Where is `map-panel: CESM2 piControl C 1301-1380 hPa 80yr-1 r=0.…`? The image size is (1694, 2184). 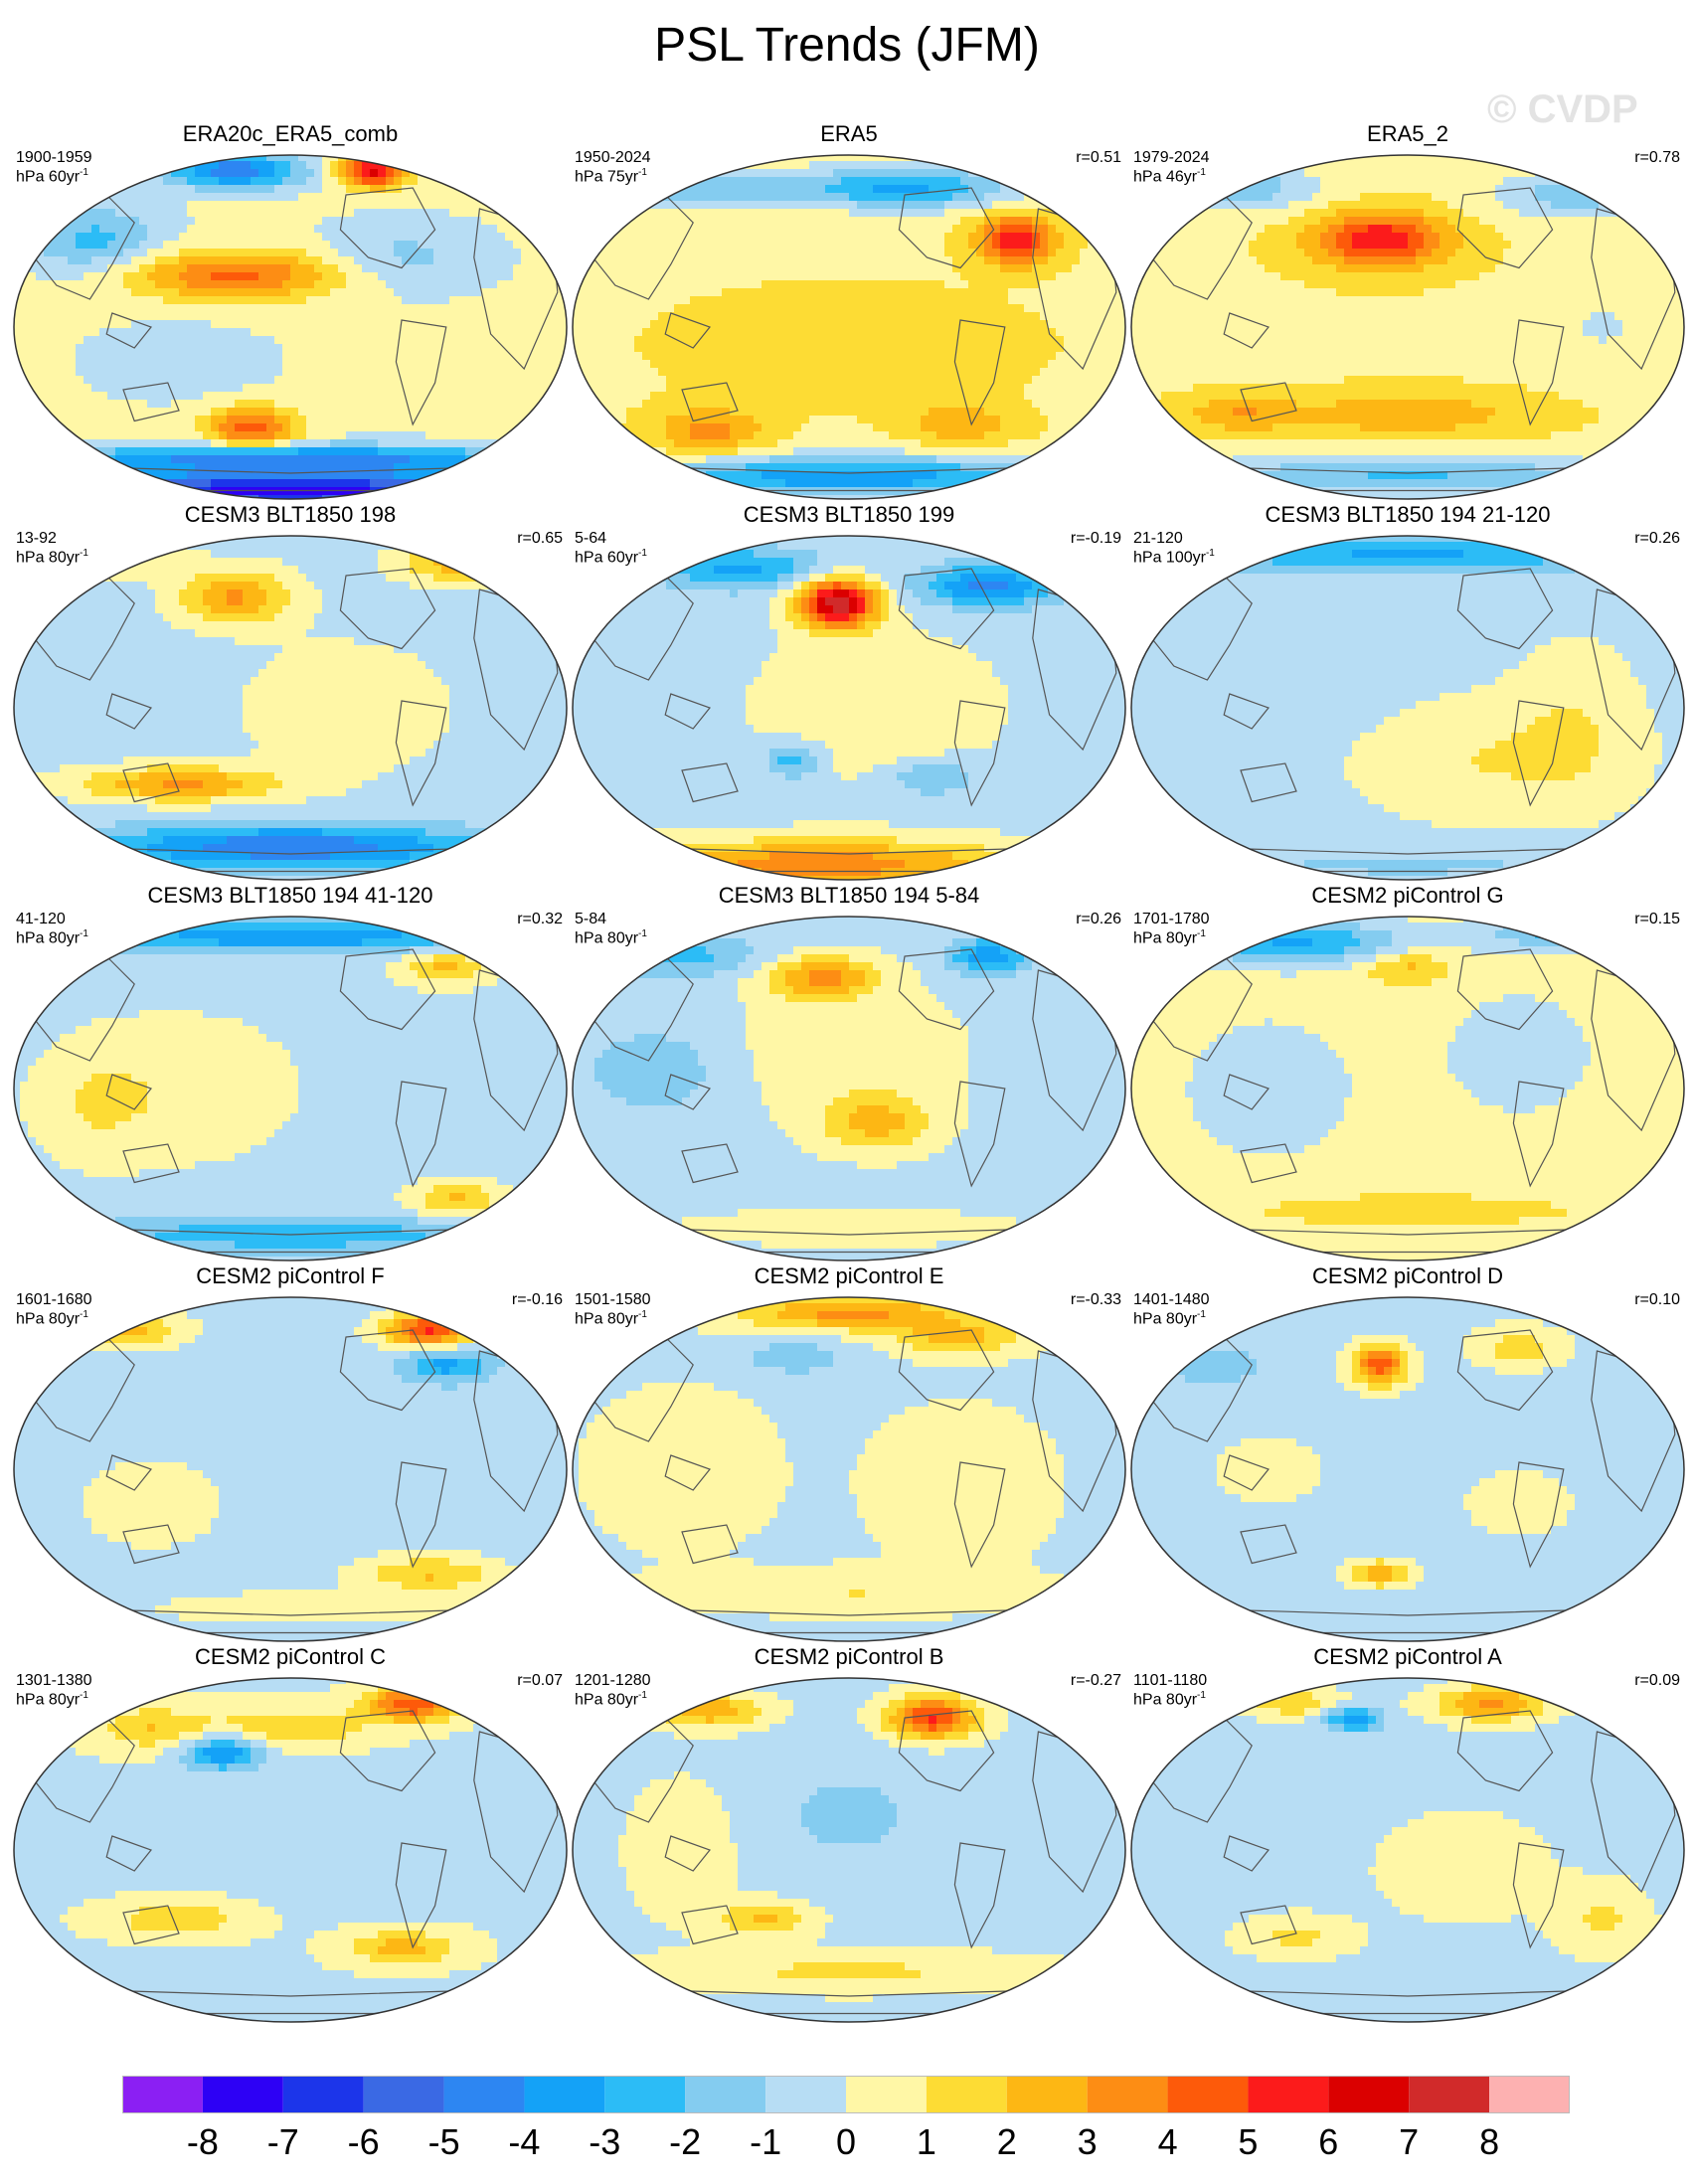 map-panel: CESM2 piControl C 1301-1380 hPa 80yr-1 r=0.… is located at coordinates (290, 1834).